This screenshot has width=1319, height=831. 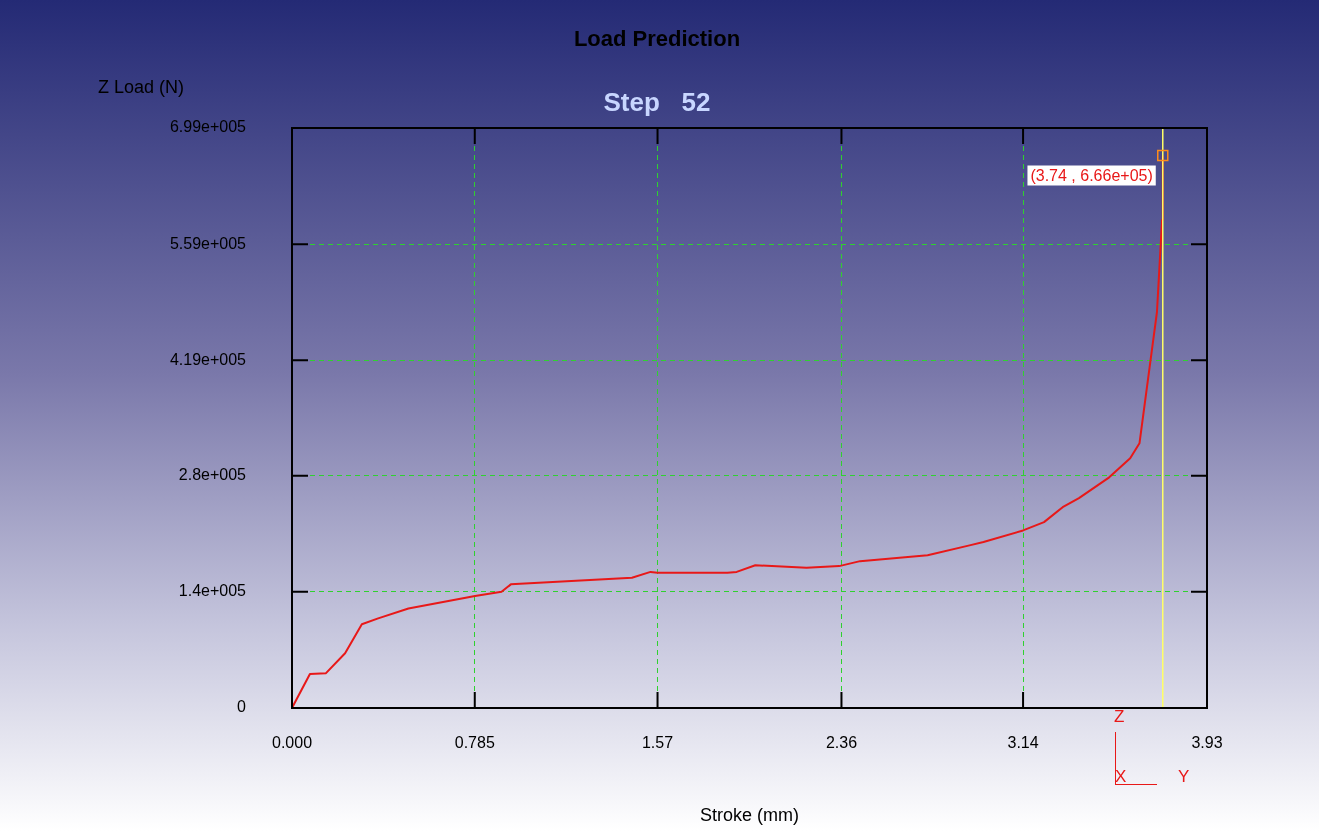 I want to click on x-tick-label: 1.57, so click(x=657, y=743).